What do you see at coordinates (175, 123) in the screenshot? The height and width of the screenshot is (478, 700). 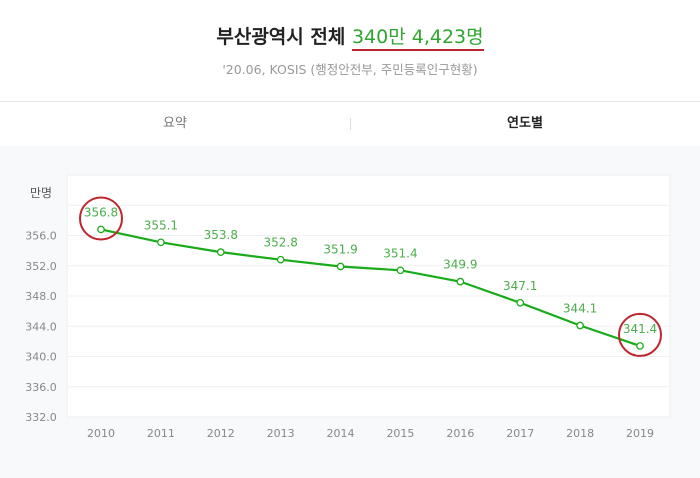 I see `tab-summary: 요약` at bounding box center [175, 123].